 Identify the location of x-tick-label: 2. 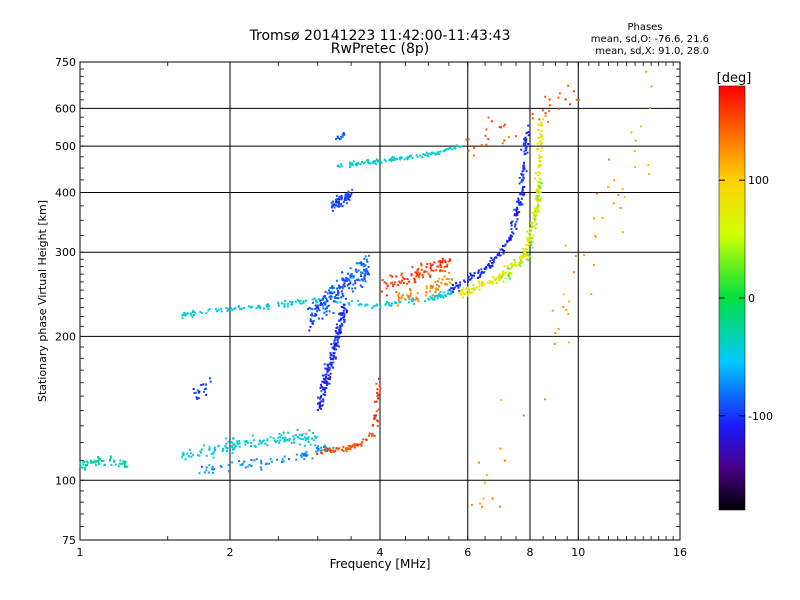
(230, 552).